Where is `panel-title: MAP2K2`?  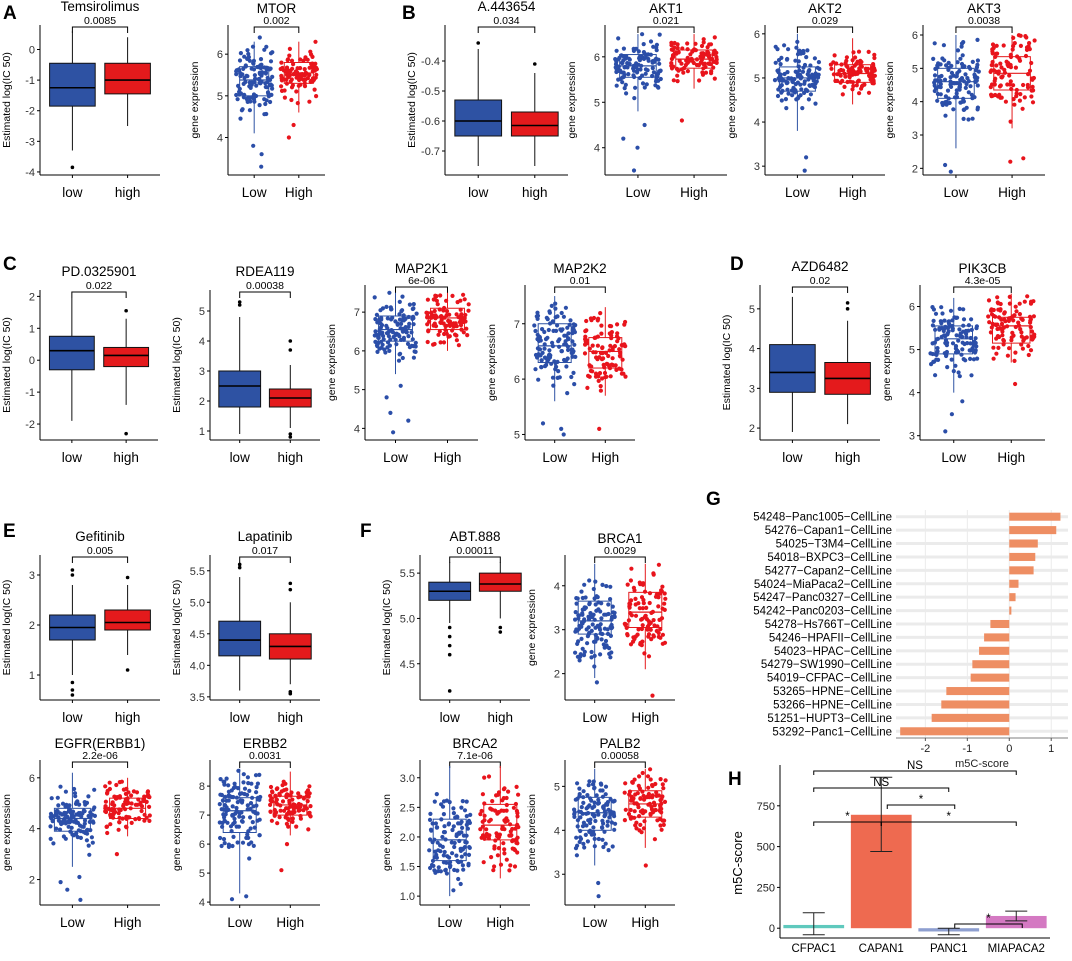 panel-title: MAP2K2 is located at coordinates (579, 268).